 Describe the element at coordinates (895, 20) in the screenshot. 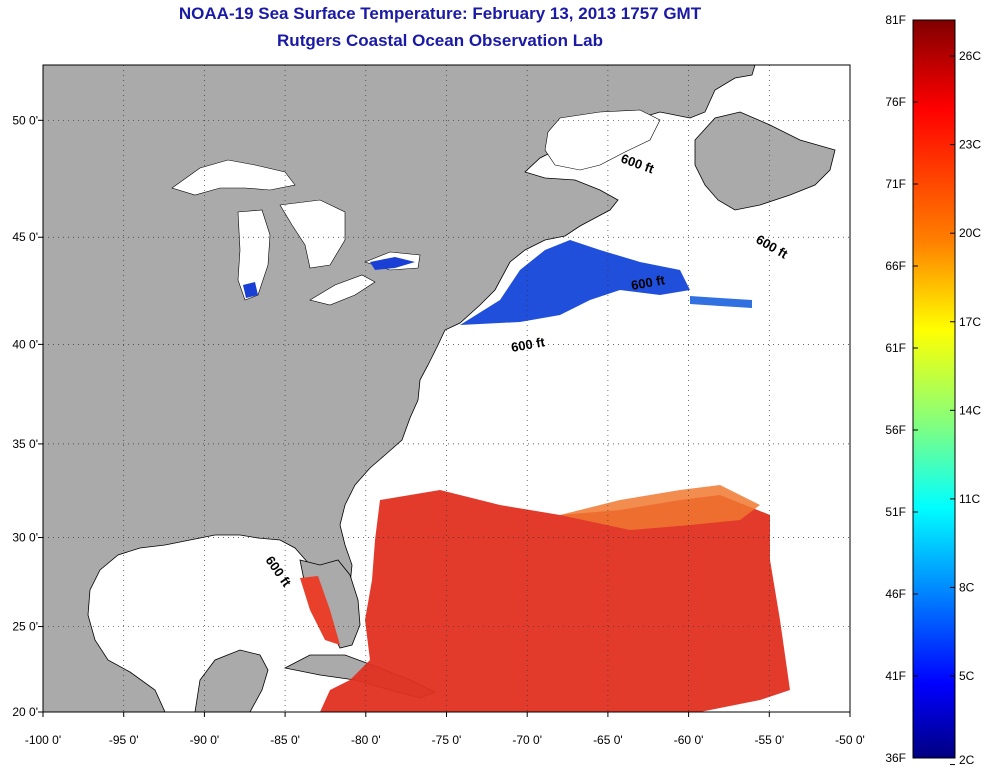

I see `colorbar-label-f: 81F` at that location.